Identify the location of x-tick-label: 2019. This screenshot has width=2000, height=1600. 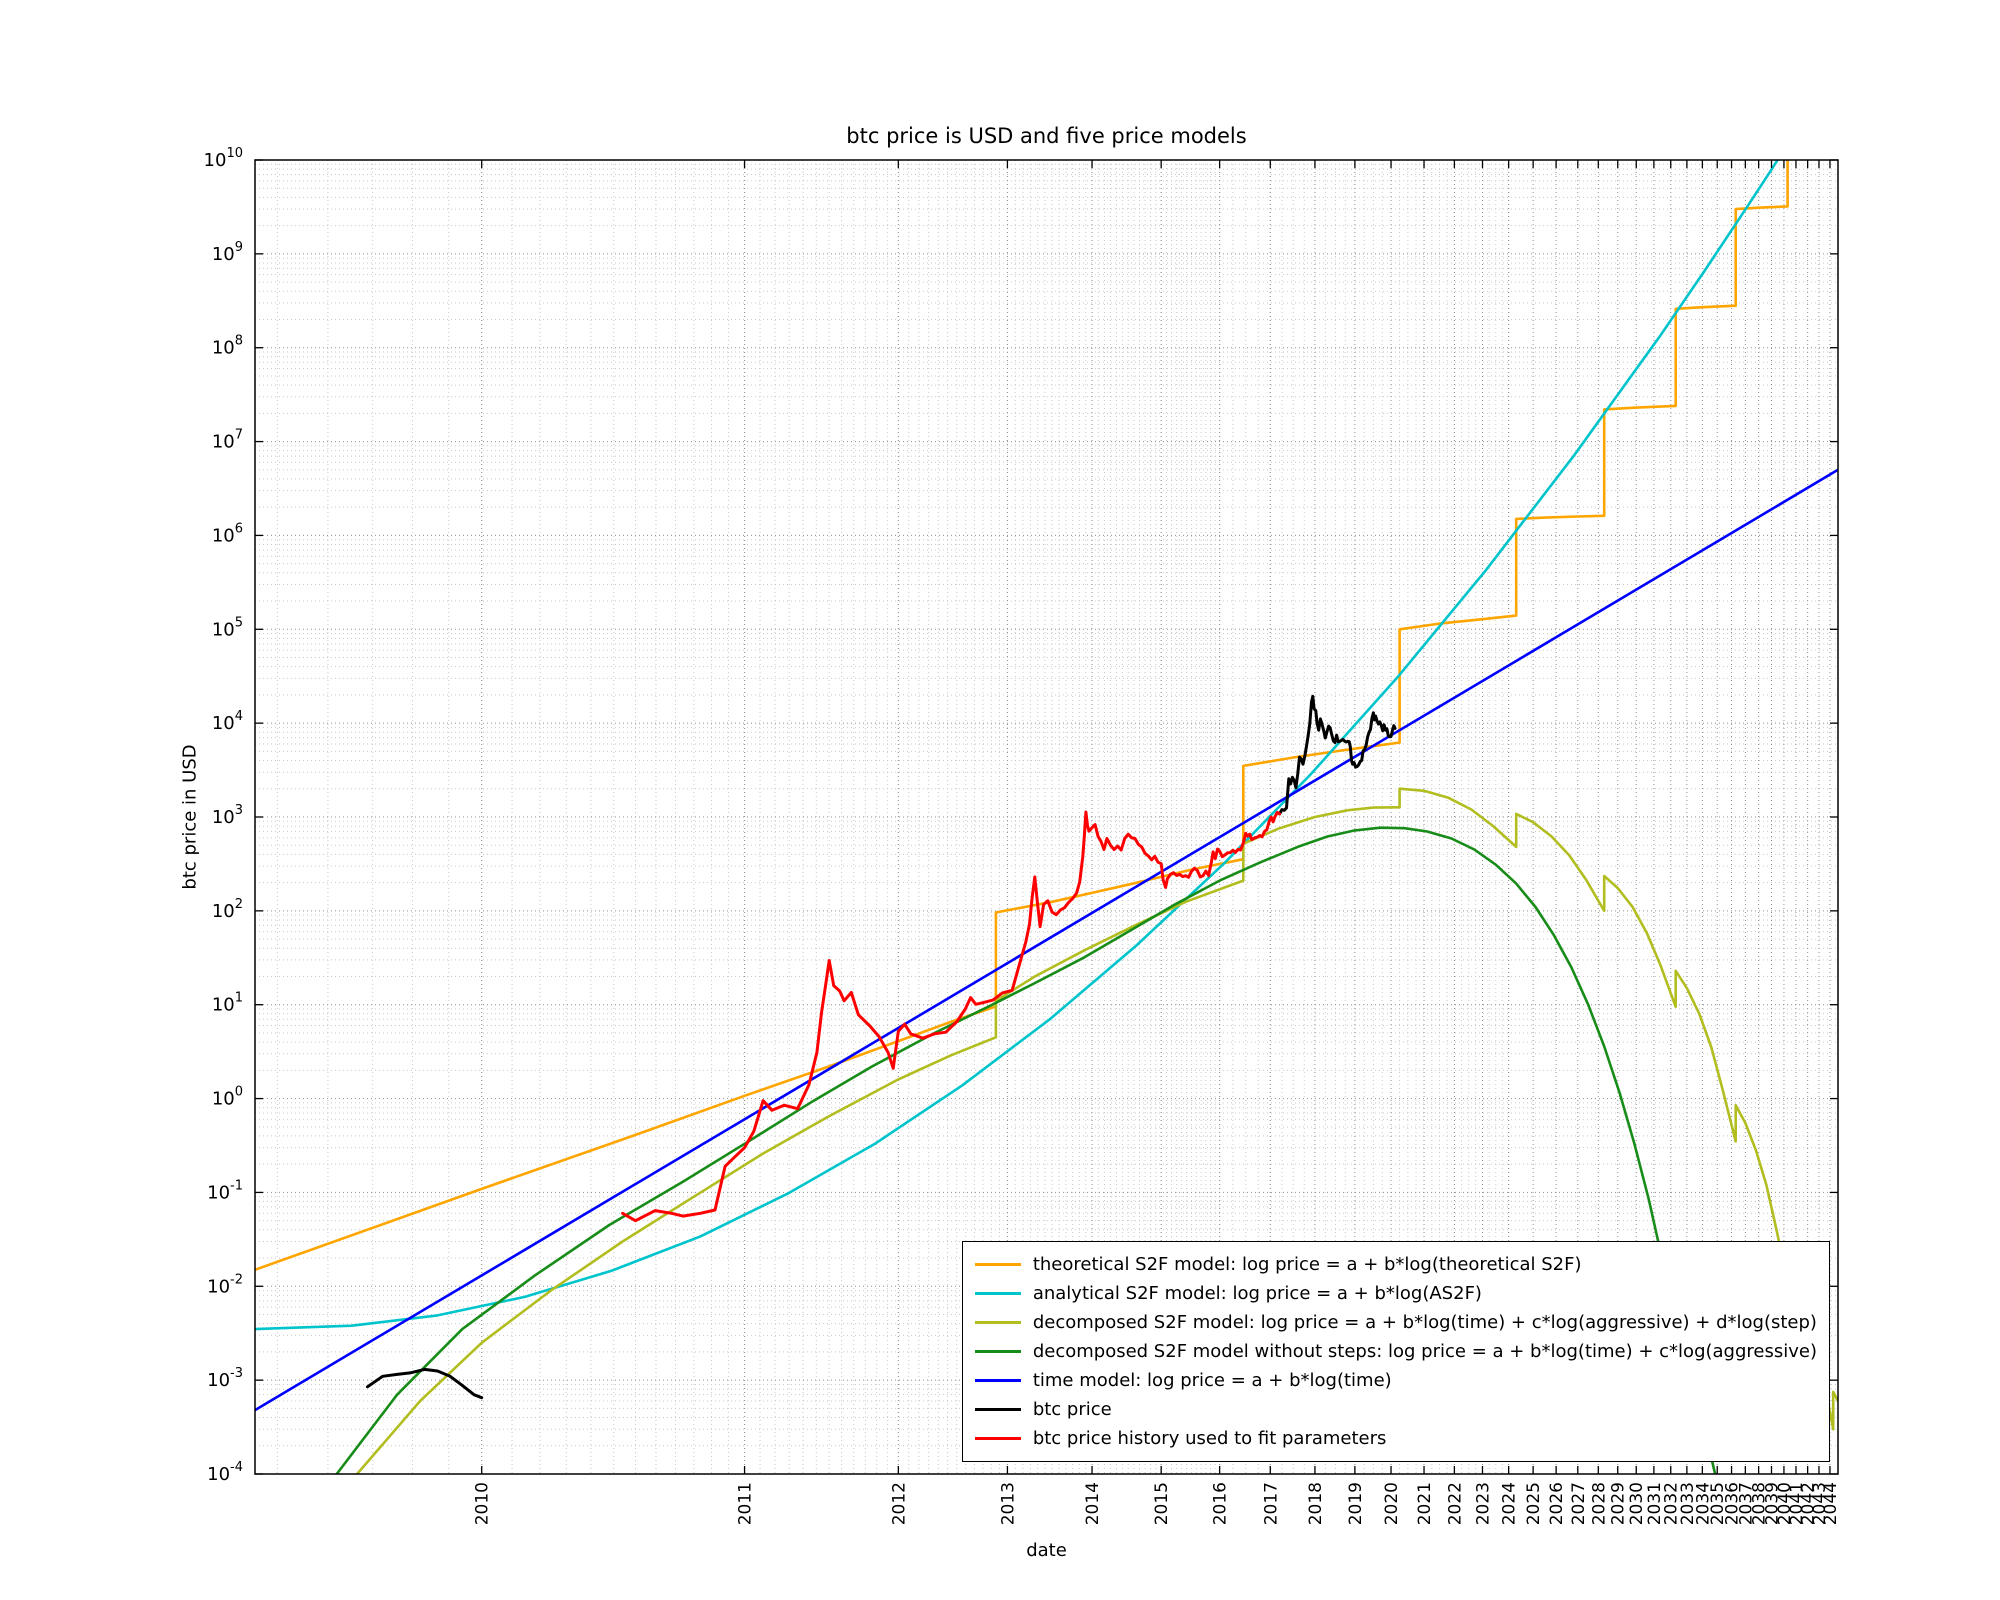
(1356, 1503).